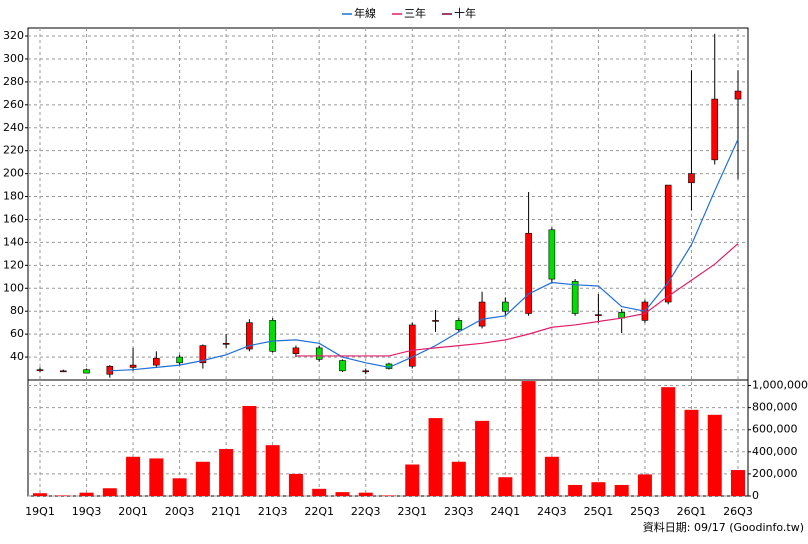 This screenshot has height=544, width=808. What do you see at coordinates (17, 333) in the screenshot?
I see `y-tick-label: 60` at bounding box center [17, 333].